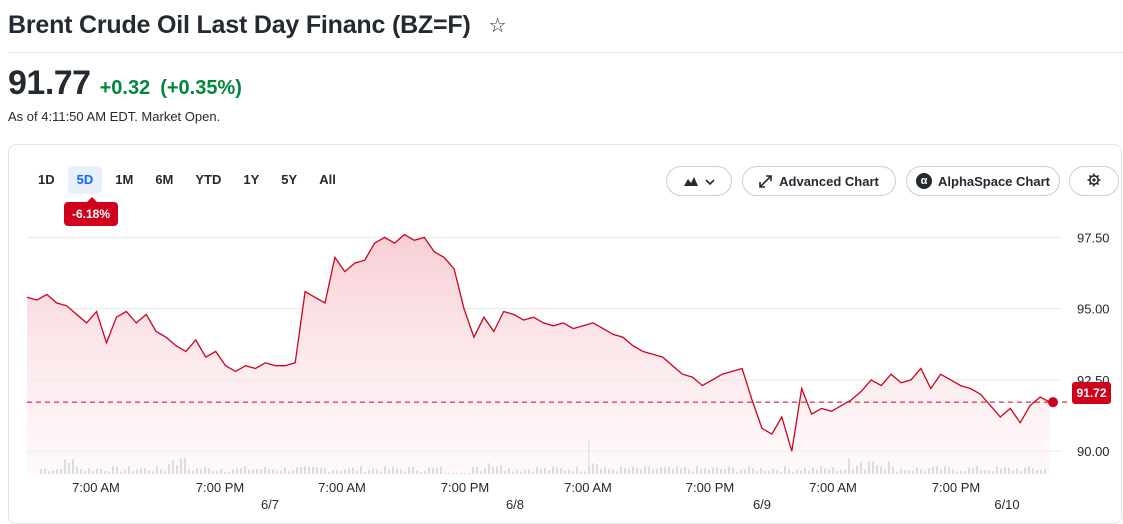 The width and height of the screenshot is (1123, 524). Describe the element at coordinates (189, 180) in the screenshot. I see `range-selector: 1D 5D 1M 6M YTD 1Y 5Y All` at that location.